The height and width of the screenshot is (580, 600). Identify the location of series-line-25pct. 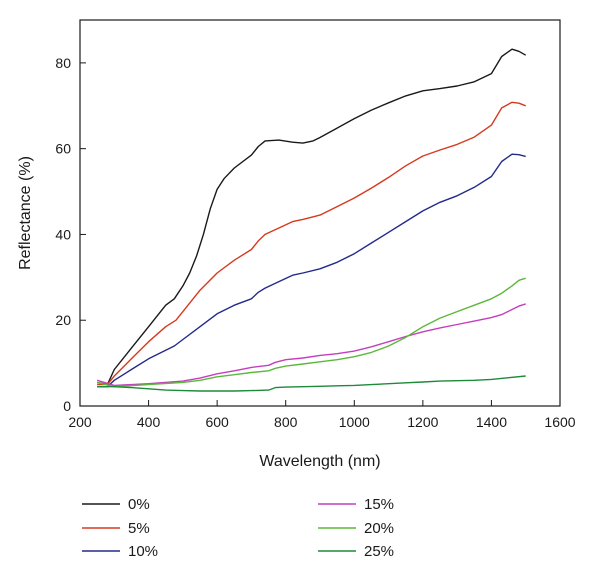
(311, 383).